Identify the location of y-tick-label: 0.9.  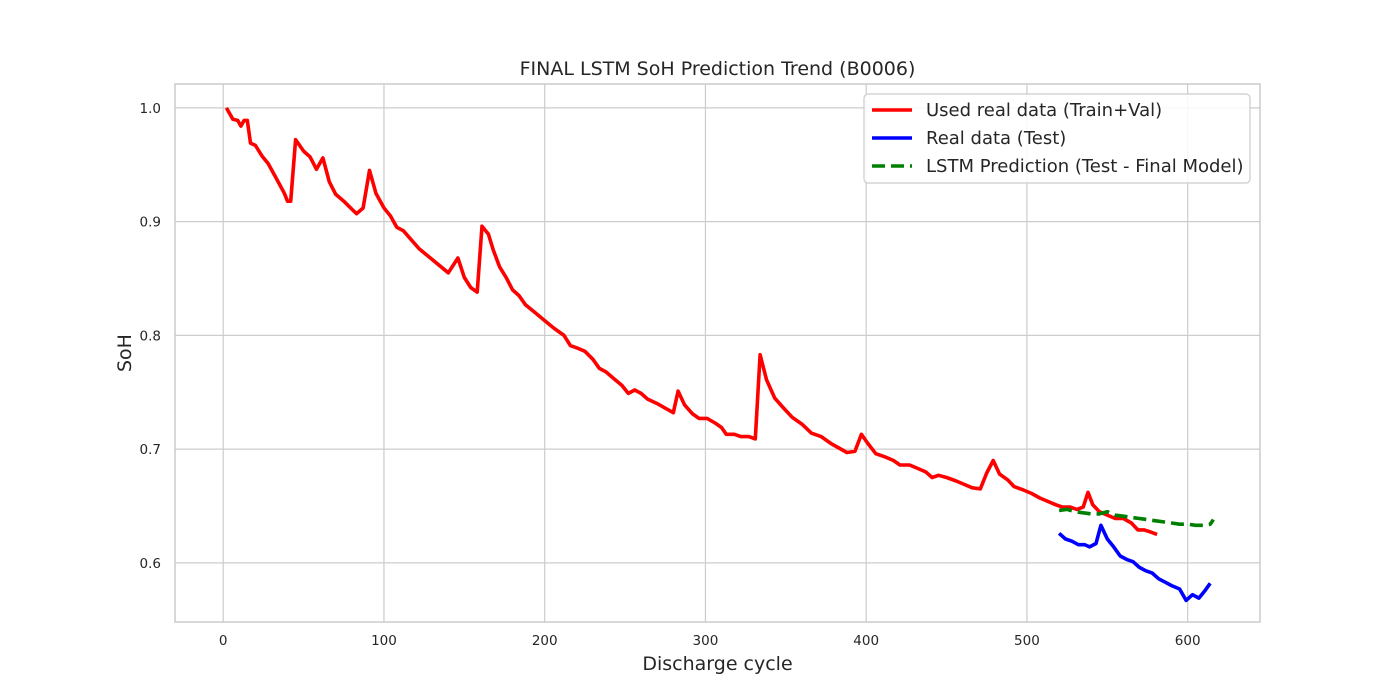
(150, 223).